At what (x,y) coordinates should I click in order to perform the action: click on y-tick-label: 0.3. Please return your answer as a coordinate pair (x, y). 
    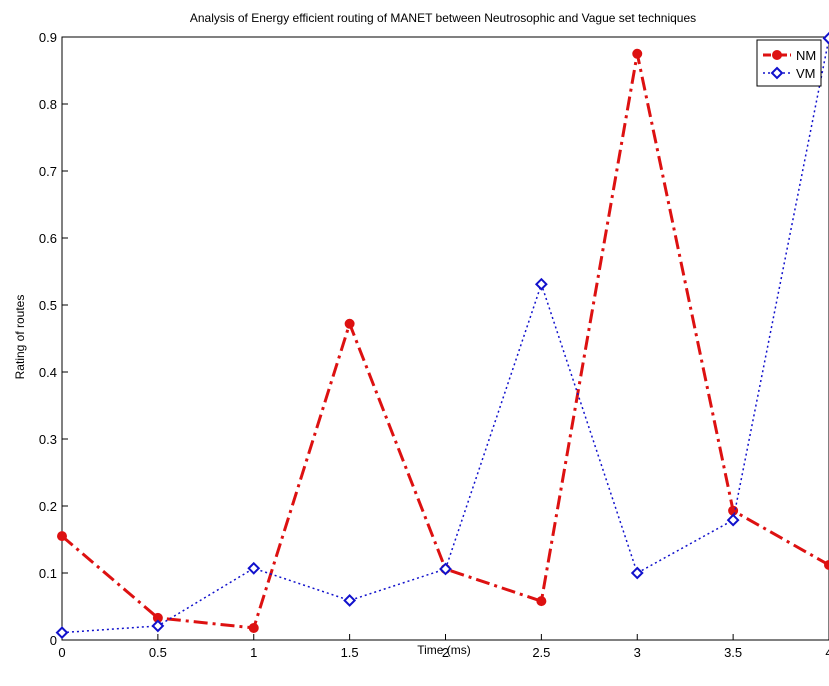
    Looking at the image, I should click on (48, 439).